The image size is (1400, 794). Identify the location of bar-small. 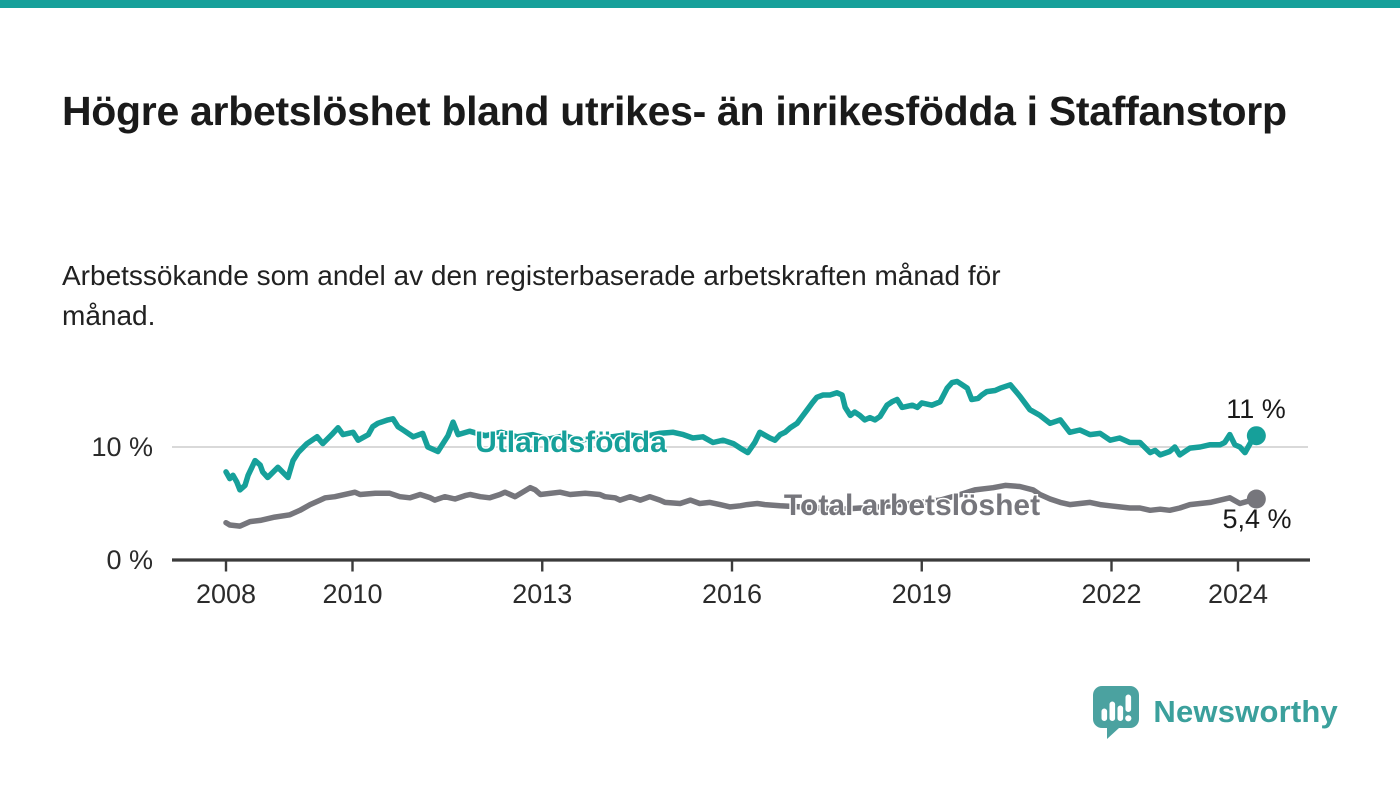
(1104, 714).